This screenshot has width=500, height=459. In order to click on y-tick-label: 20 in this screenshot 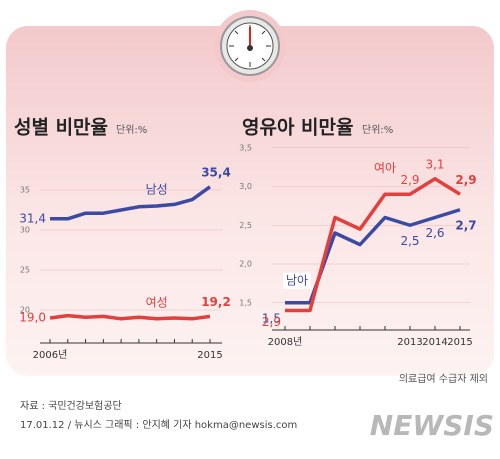, I will do `click(25, 310)`.